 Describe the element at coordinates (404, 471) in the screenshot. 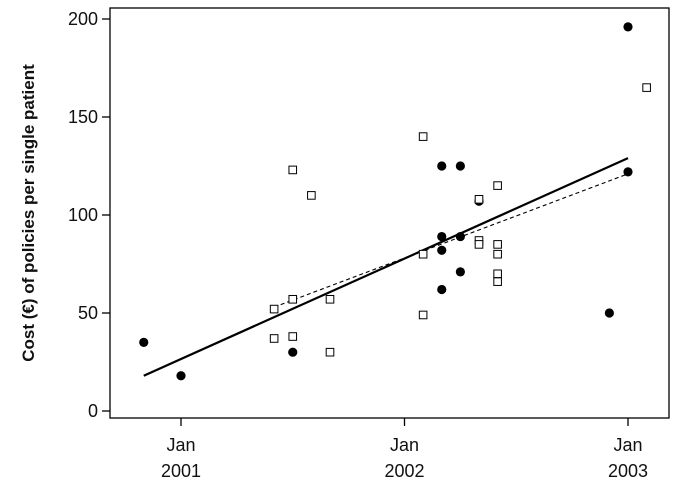

I see `x-tick-label-year: 2002` at that location.